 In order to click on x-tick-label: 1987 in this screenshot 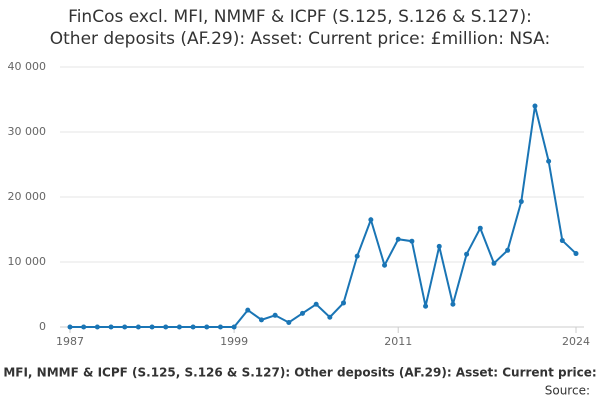, I will do `click(70, 341)`.